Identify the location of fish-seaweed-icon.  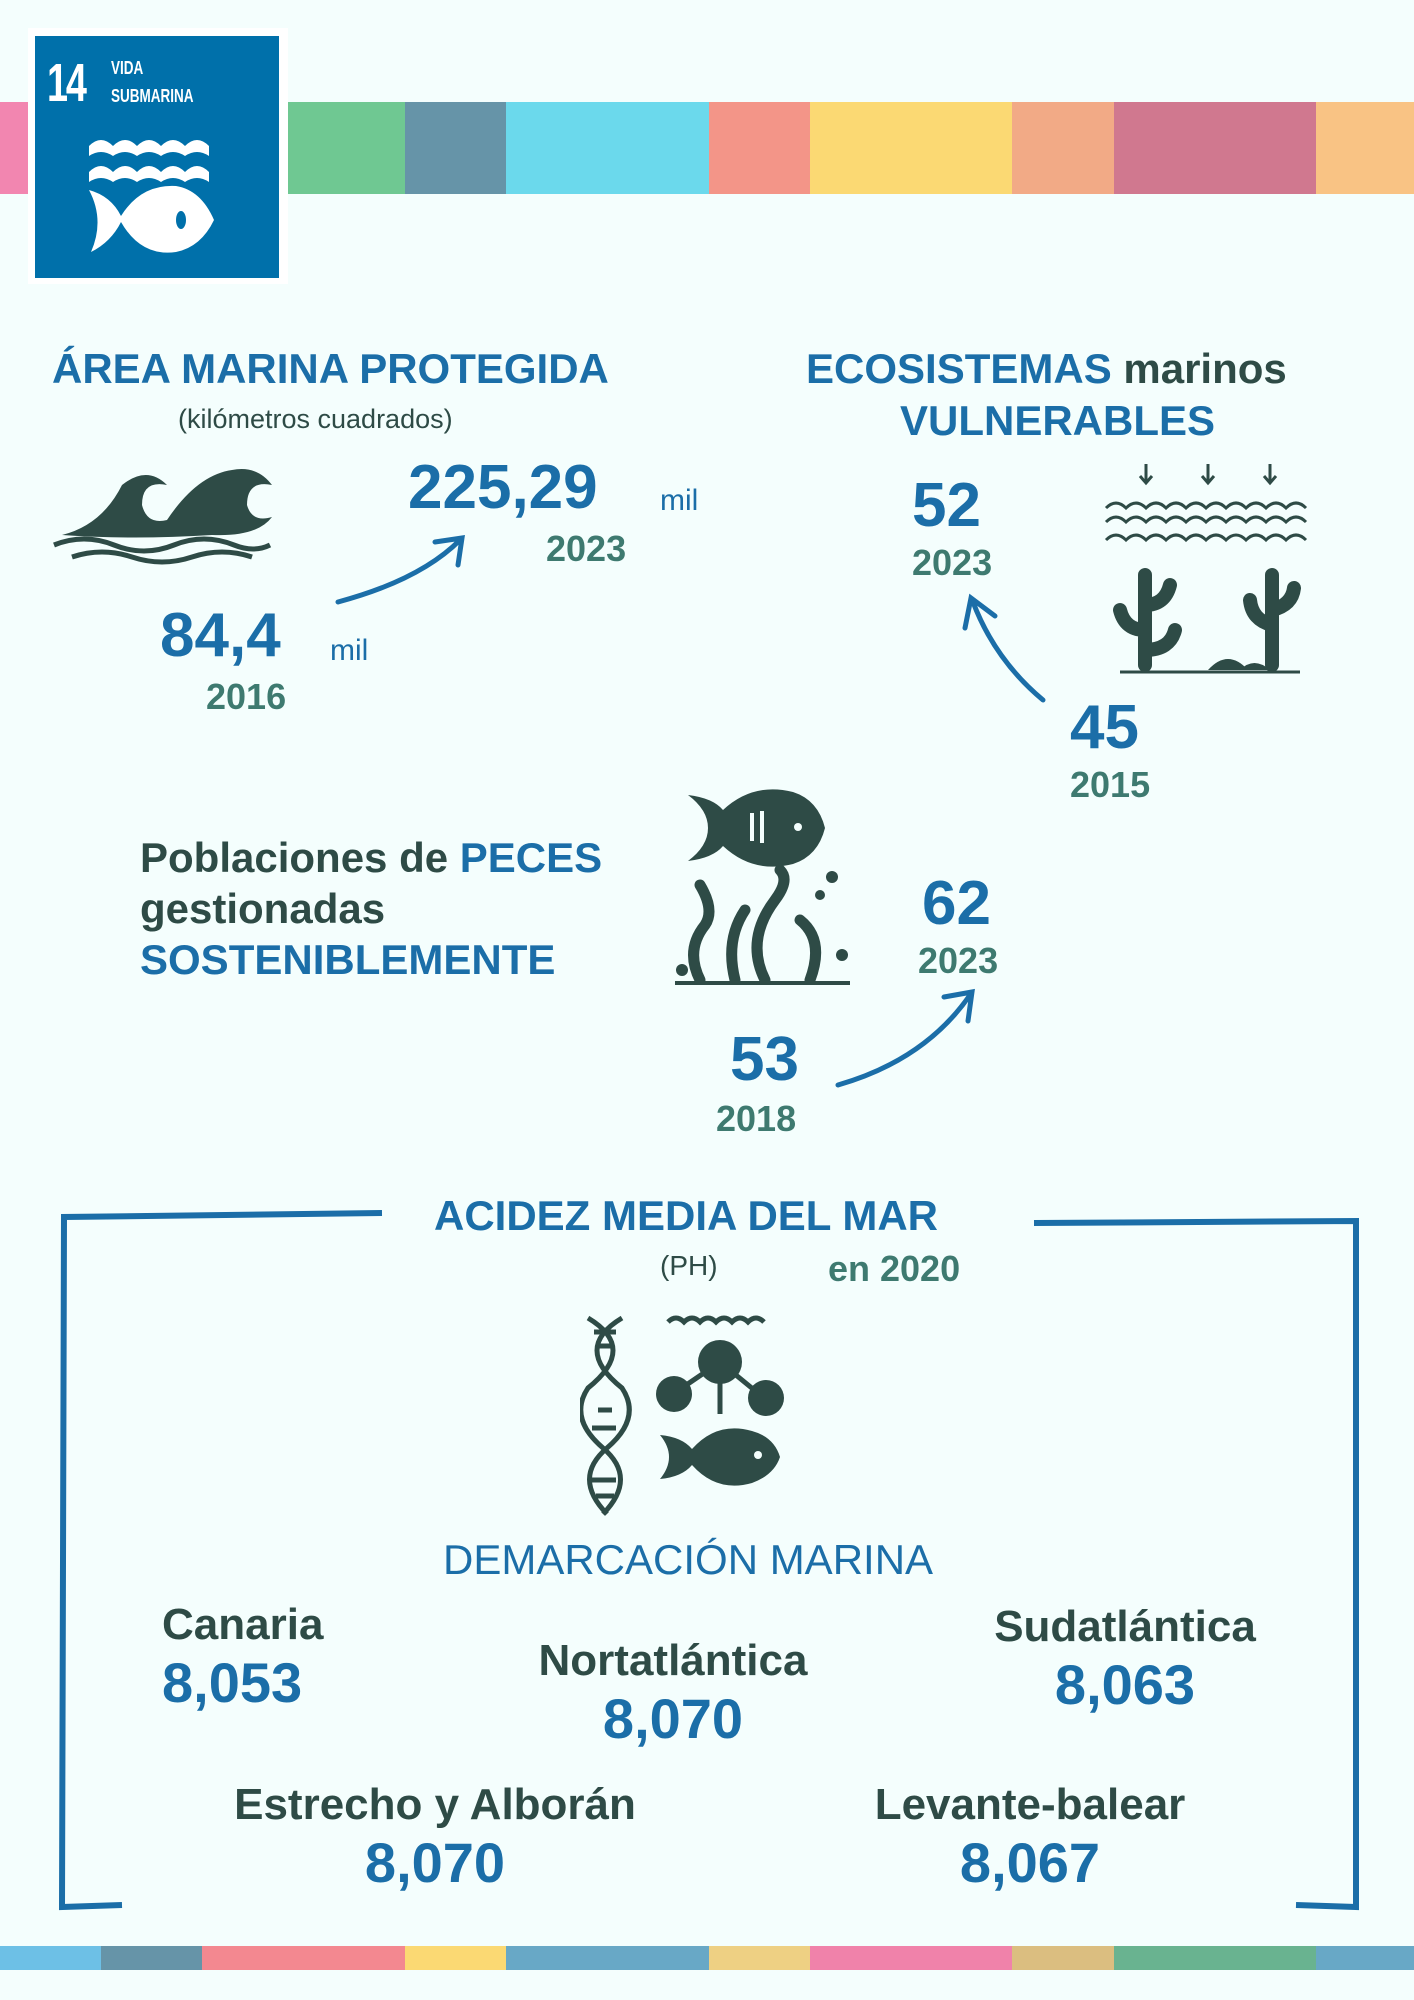
(762, 887).